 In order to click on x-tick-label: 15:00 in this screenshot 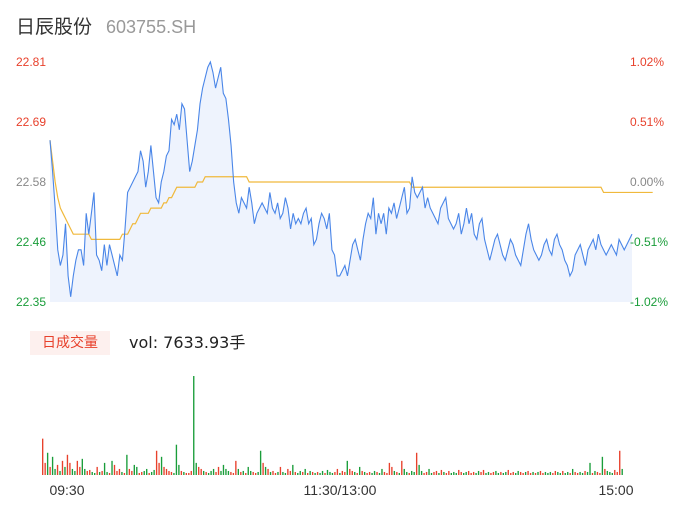, I will do `click(615, 490)`.